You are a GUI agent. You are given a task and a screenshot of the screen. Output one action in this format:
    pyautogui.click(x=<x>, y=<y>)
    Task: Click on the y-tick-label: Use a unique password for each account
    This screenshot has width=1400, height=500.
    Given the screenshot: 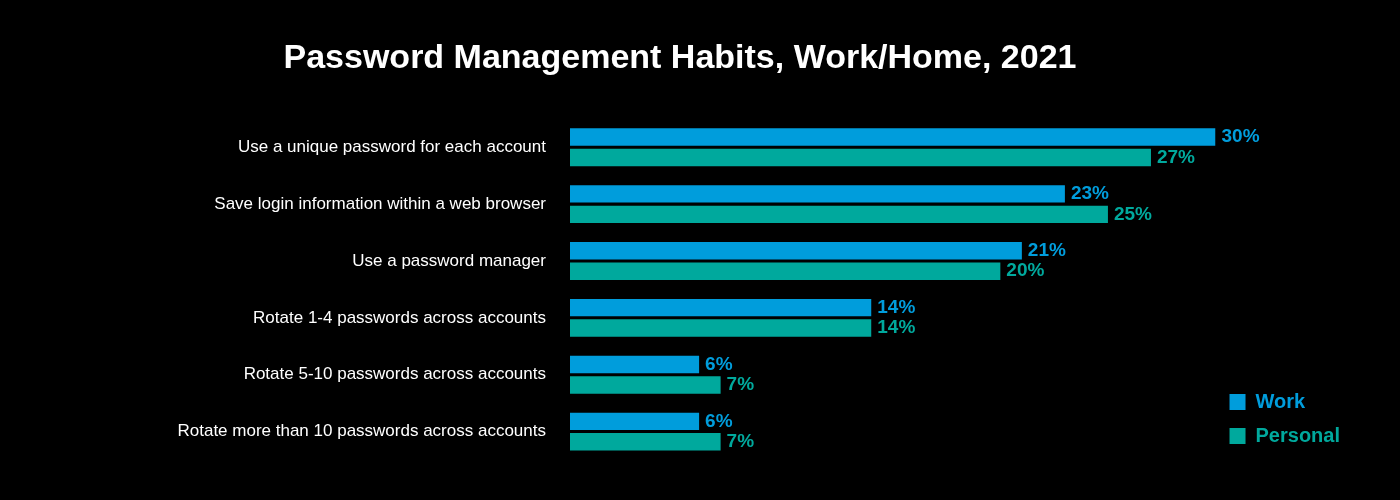 What is the action you would take?
    pyautogui.click(x=392, y=146)
    